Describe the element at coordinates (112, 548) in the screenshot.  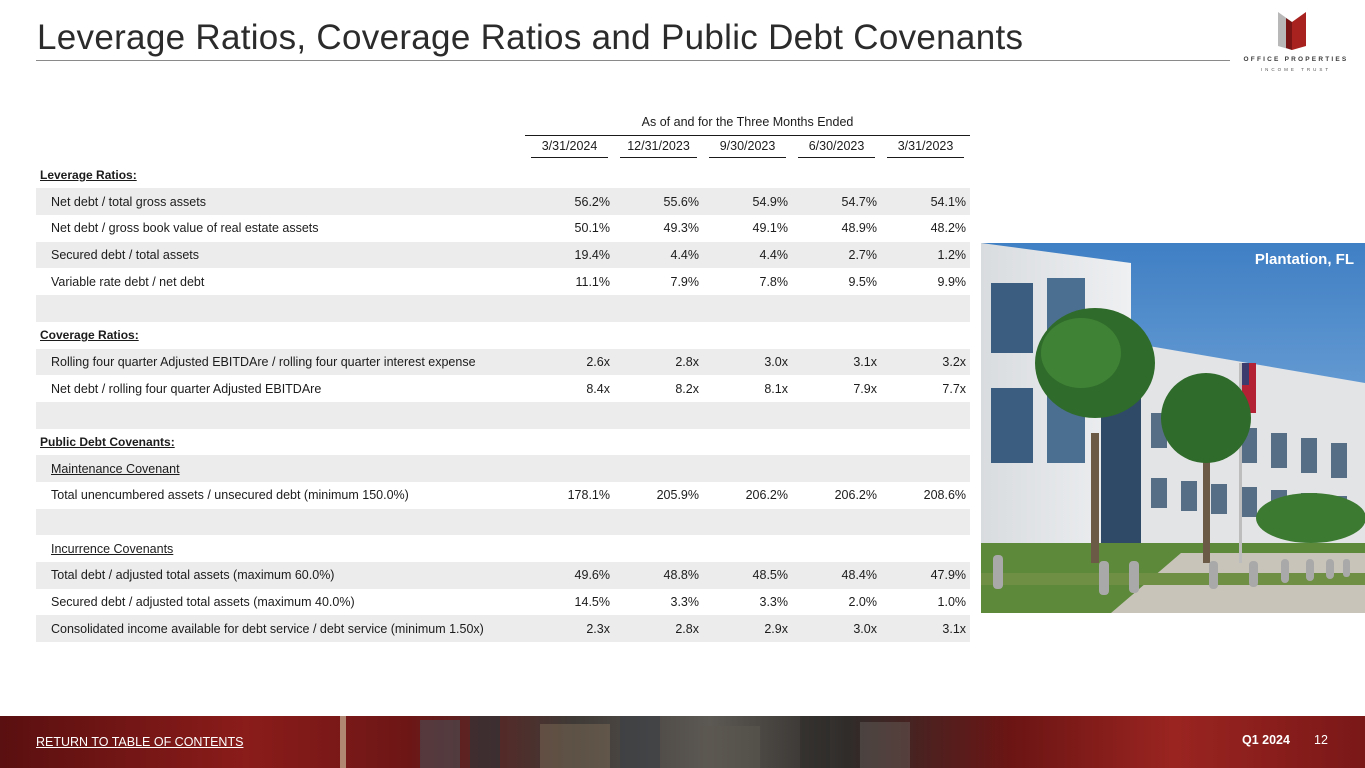
I see `subsection-label: Incurrence Covenants` at that location.